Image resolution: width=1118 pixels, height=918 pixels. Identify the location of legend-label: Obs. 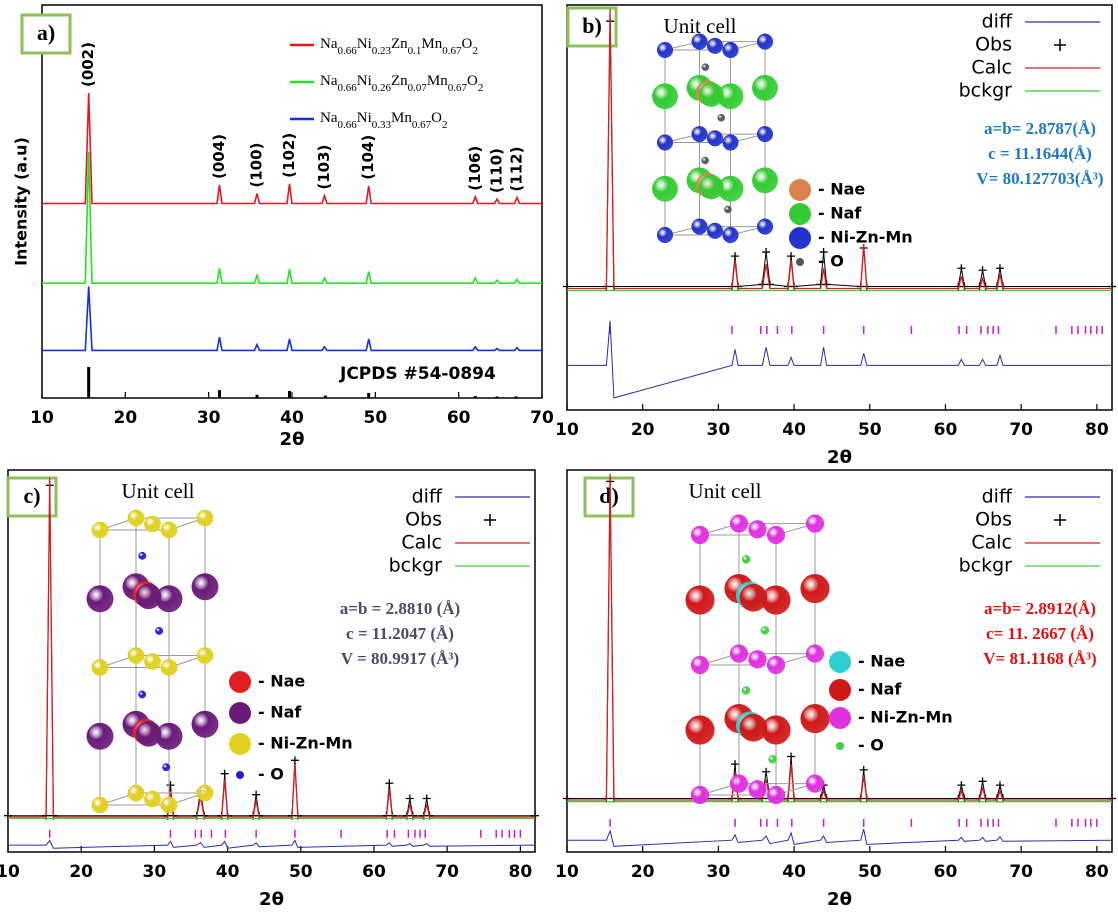
(993, 45).